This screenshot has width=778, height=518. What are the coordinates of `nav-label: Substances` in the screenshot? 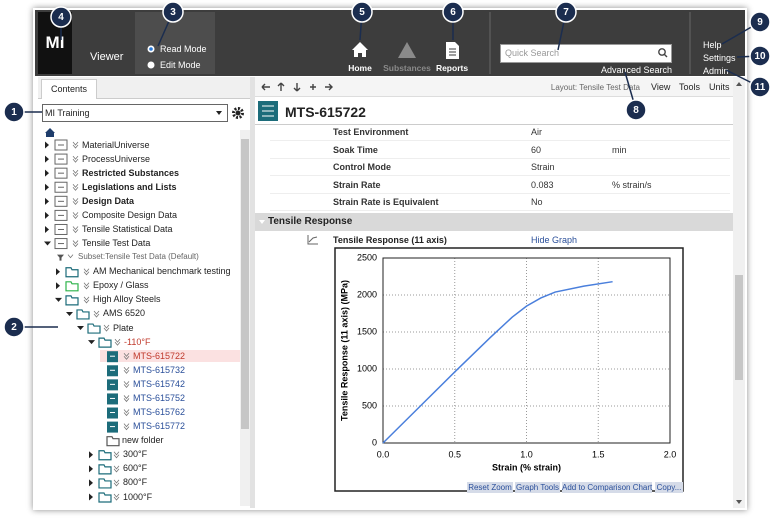 It's located at (407, 68).